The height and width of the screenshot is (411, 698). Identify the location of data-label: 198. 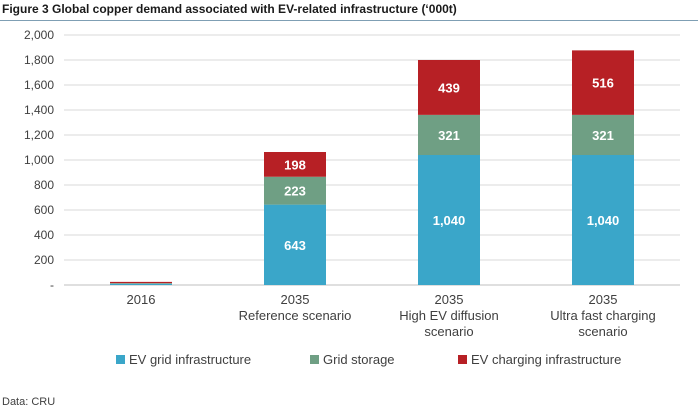
(295, 164).